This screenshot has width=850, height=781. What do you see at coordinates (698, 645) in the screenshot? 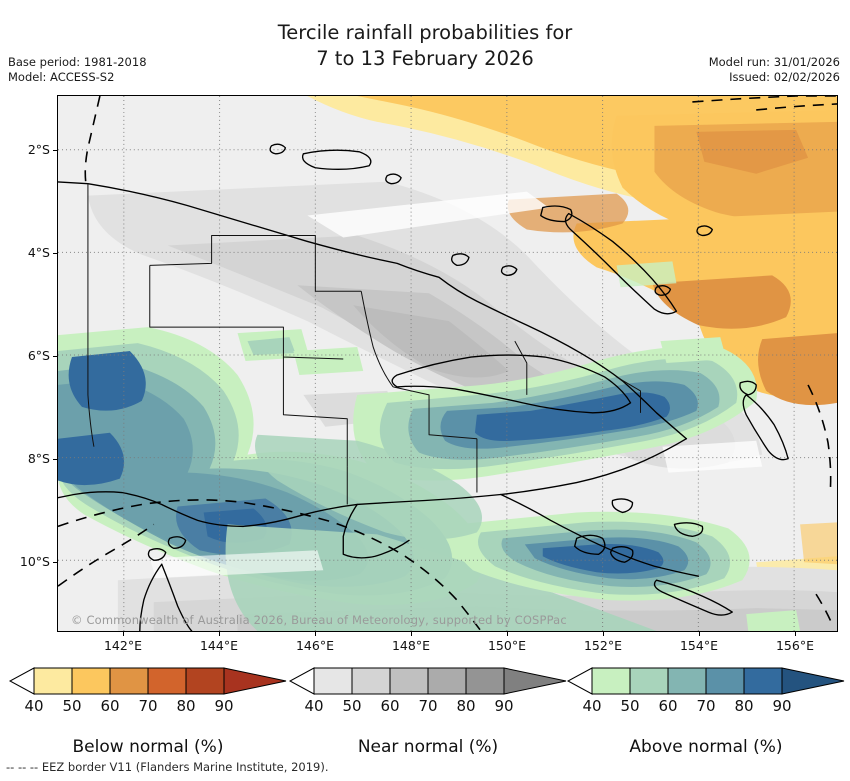
I see `lon-tick-label: 154°E` at bounding box center [698, 645].